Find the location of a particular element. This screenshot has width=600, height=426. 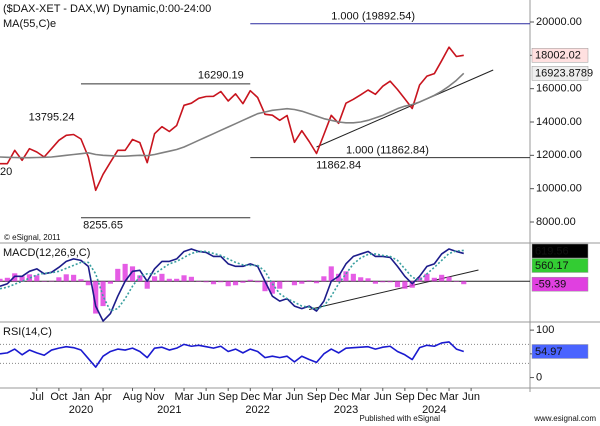

series-line is located at coordinates (232, 285).